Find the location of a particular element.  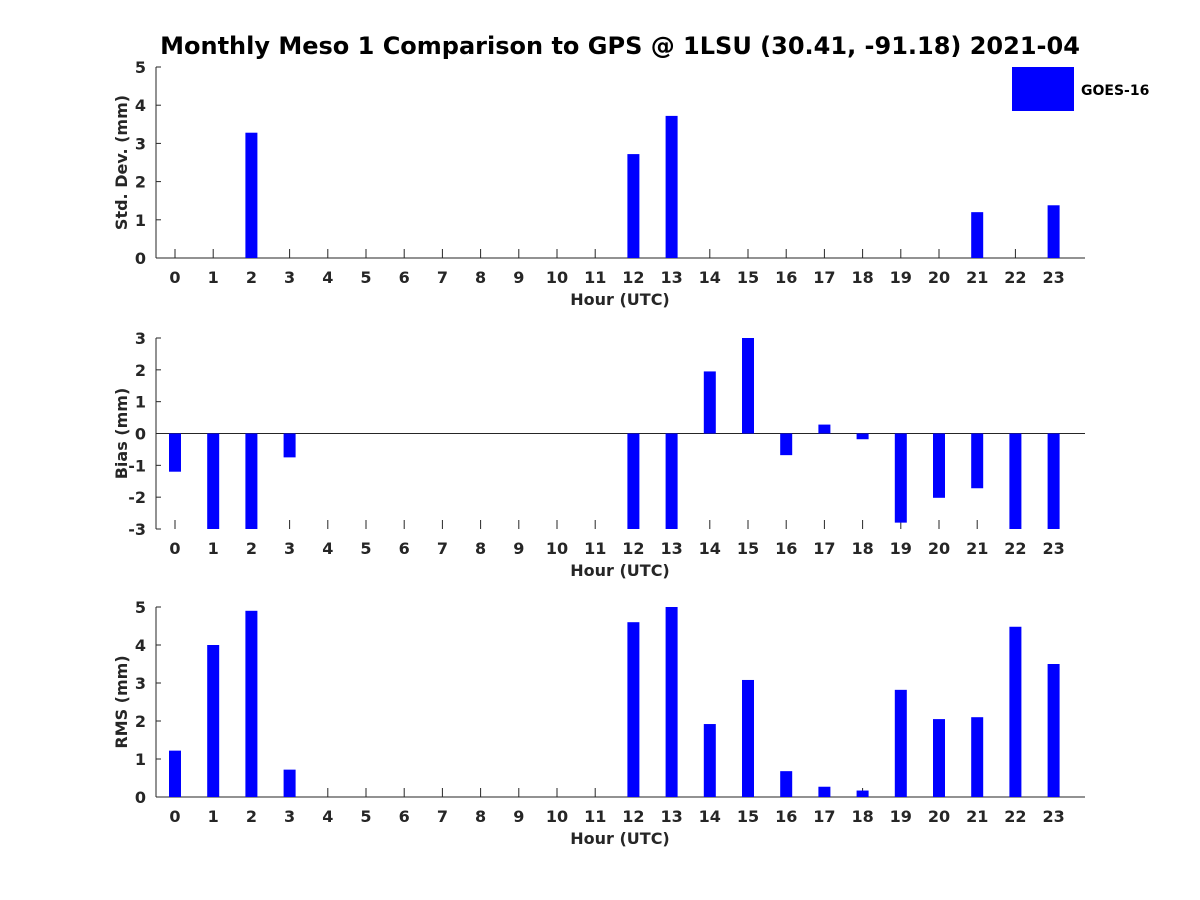

x-tick-label: 7 is located at coordinates (442, 816).